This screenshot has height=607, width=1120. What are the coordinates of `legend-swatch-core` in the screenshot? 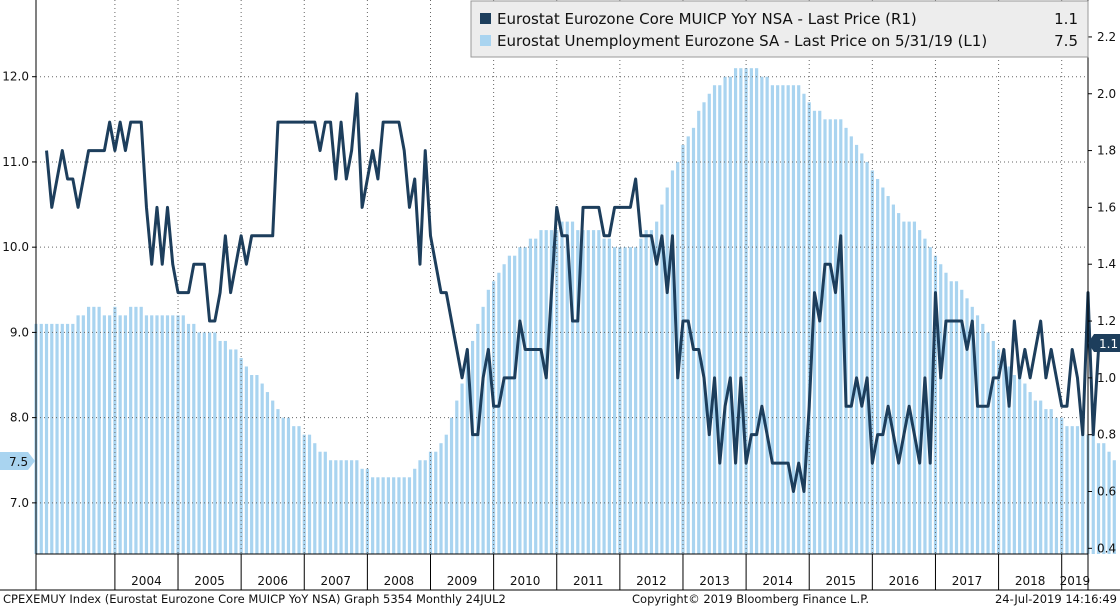 It's located at (485, 18).